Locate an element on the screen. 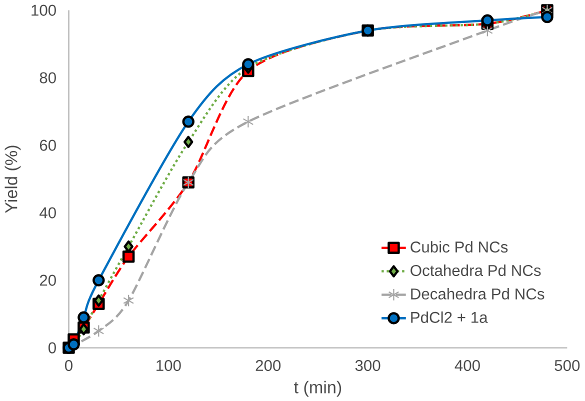 The image size is (585, 401). x-tick-label: 300 is located at coordinates (367, 365).